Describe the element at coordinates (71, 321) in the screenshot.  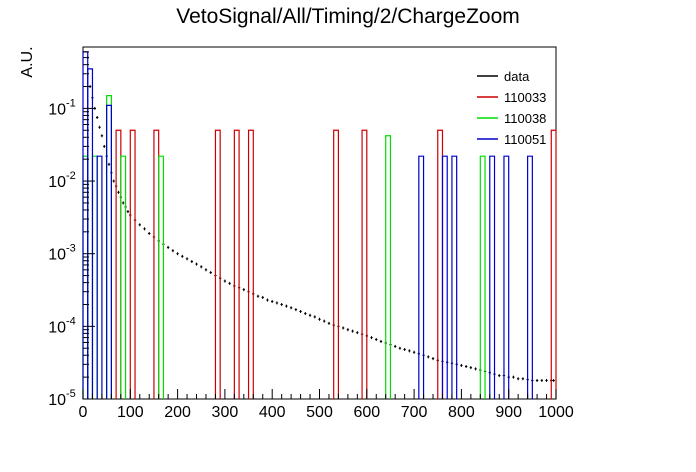
I see `y-tick-exponent: -4` at that location.